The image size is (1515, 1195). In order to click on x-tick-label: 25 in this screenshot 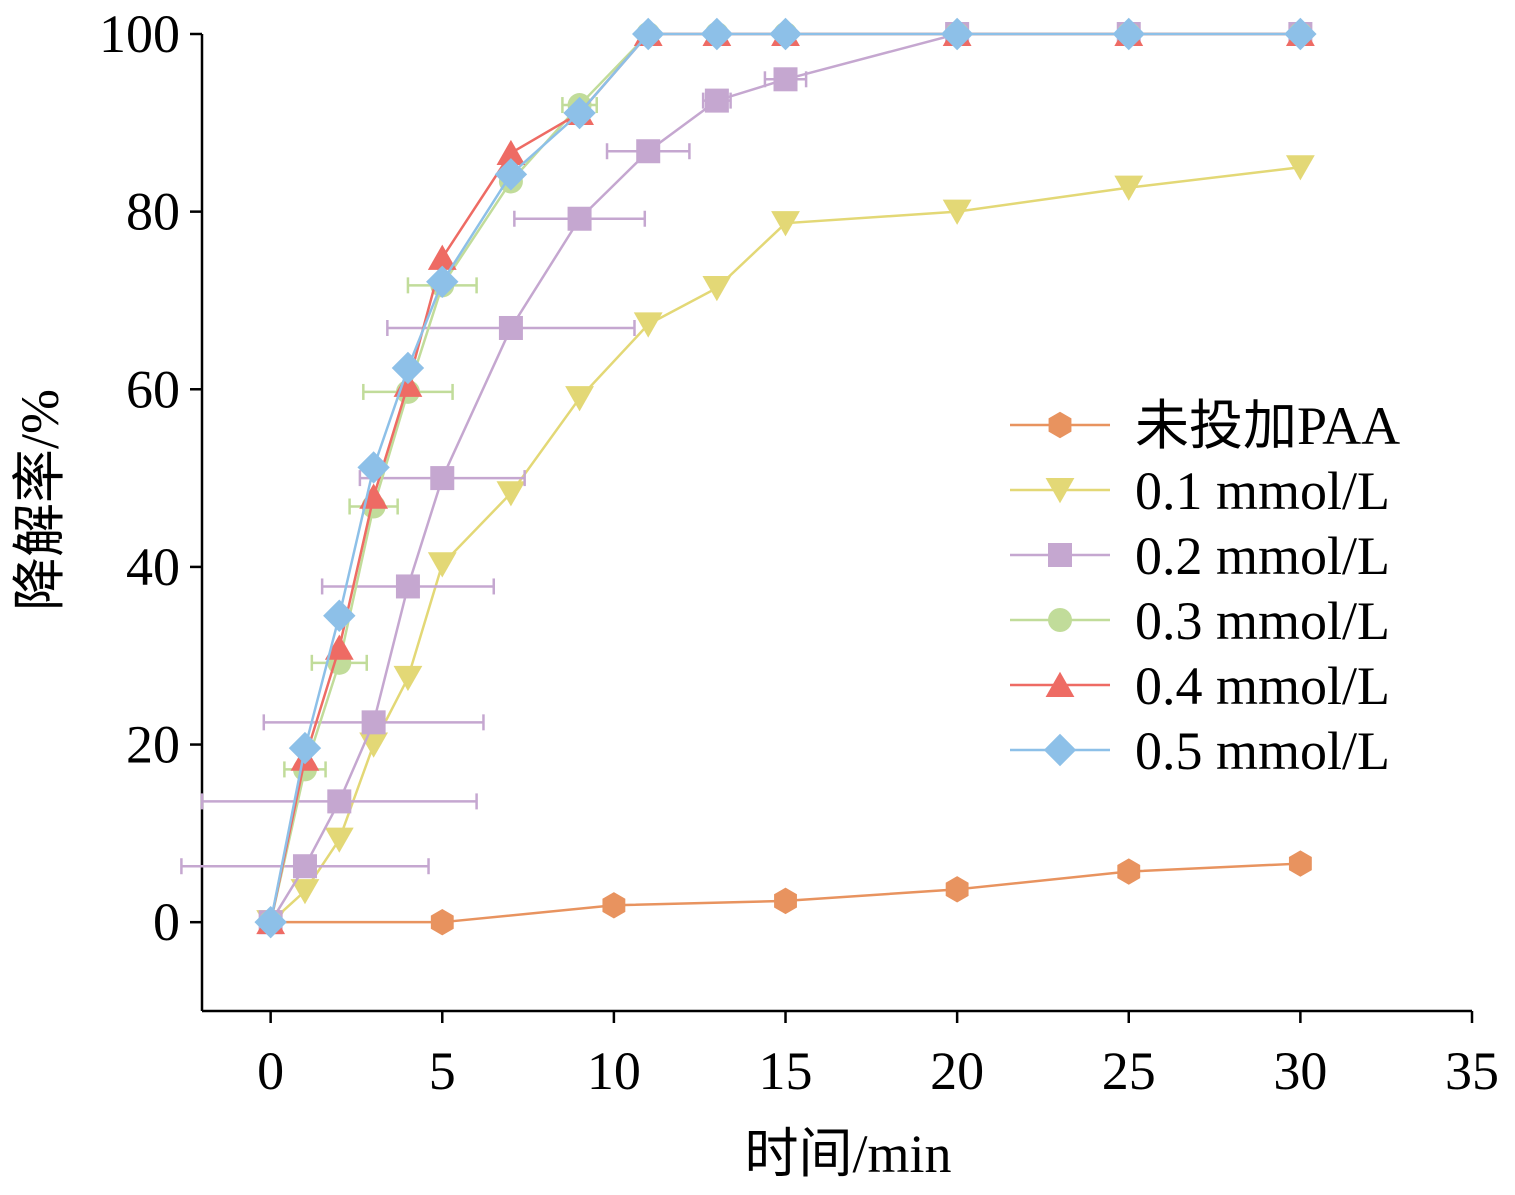, I will do `click(1129, 1071)`.